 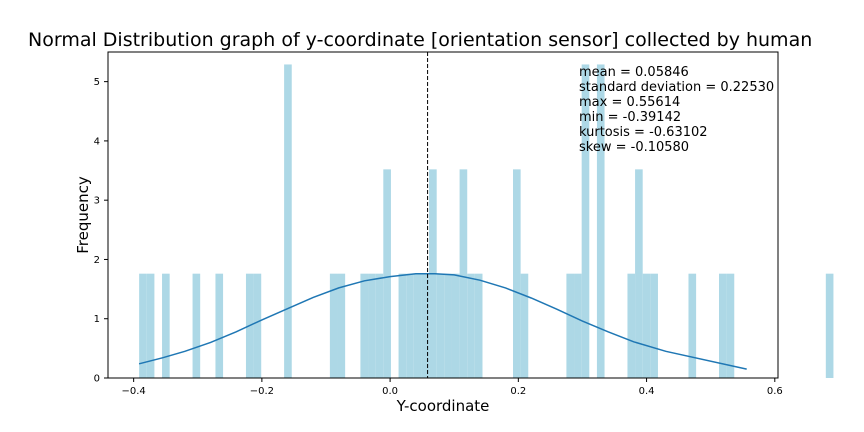 I want to click on y-tick-label: 4, so click(x=97, y=141).